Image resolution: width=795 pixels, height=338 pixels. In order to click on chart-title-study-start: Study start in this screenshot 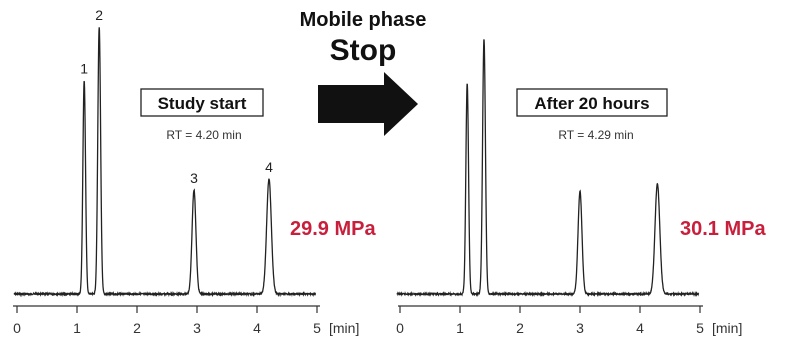, I will do `click(202, 103)`.